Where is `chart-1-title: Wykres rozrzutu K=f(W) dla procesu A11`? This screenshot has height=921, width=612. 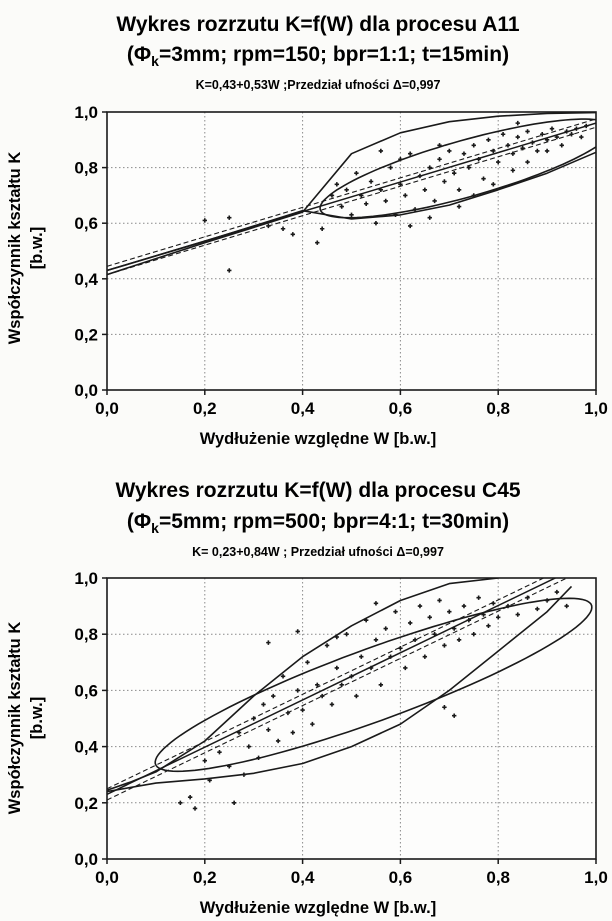
chart-1-title: Wykres rozrzutu K=f(W) dla procesu A11 is located at coordinates (317, 24).